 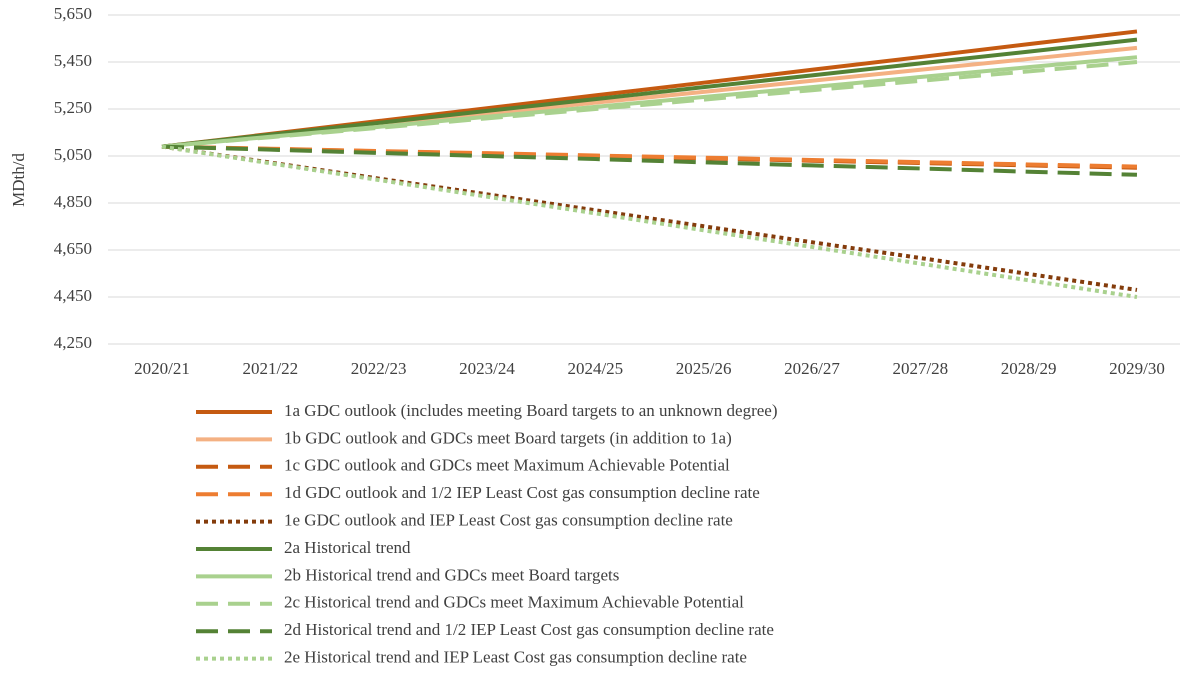 I want to click on y-tick-label: 4,450, so click(x=73, y=295).